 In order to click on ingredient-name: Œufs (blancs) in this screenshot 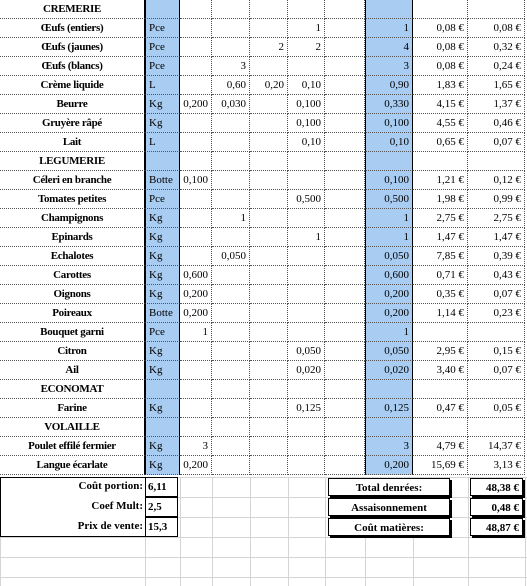, I will do `click(72, 66)`.